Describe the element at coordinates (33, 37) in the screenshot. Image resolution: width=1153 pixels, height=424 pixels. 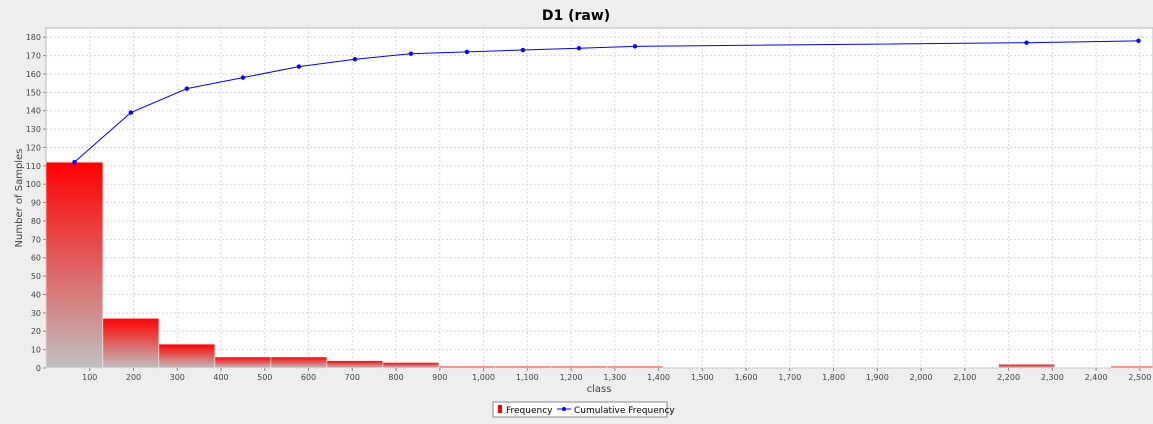
I see `y-tick-label: 180` at that location.